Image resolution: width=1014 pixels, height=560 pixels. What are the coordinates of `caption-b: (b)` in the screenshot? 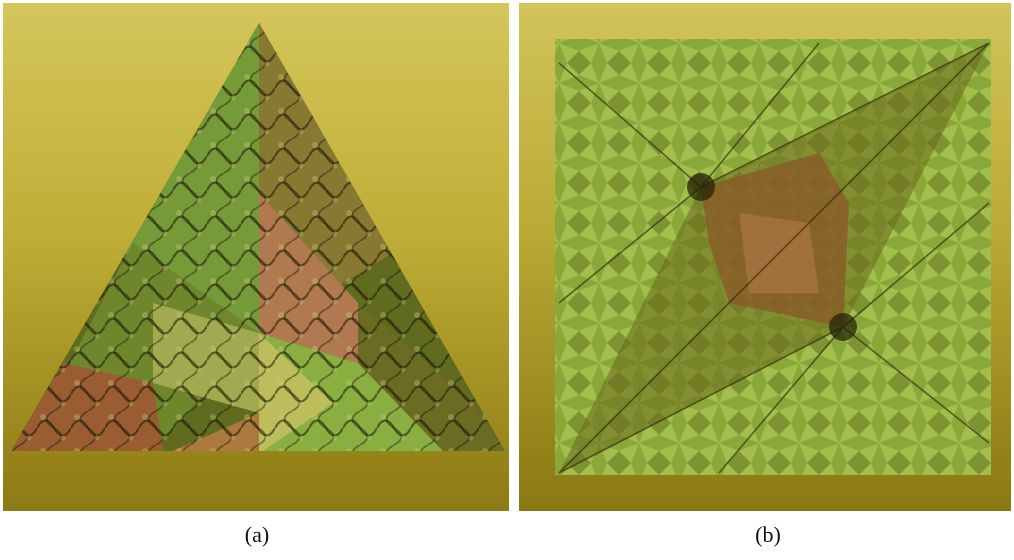 It's located at (768, 534).